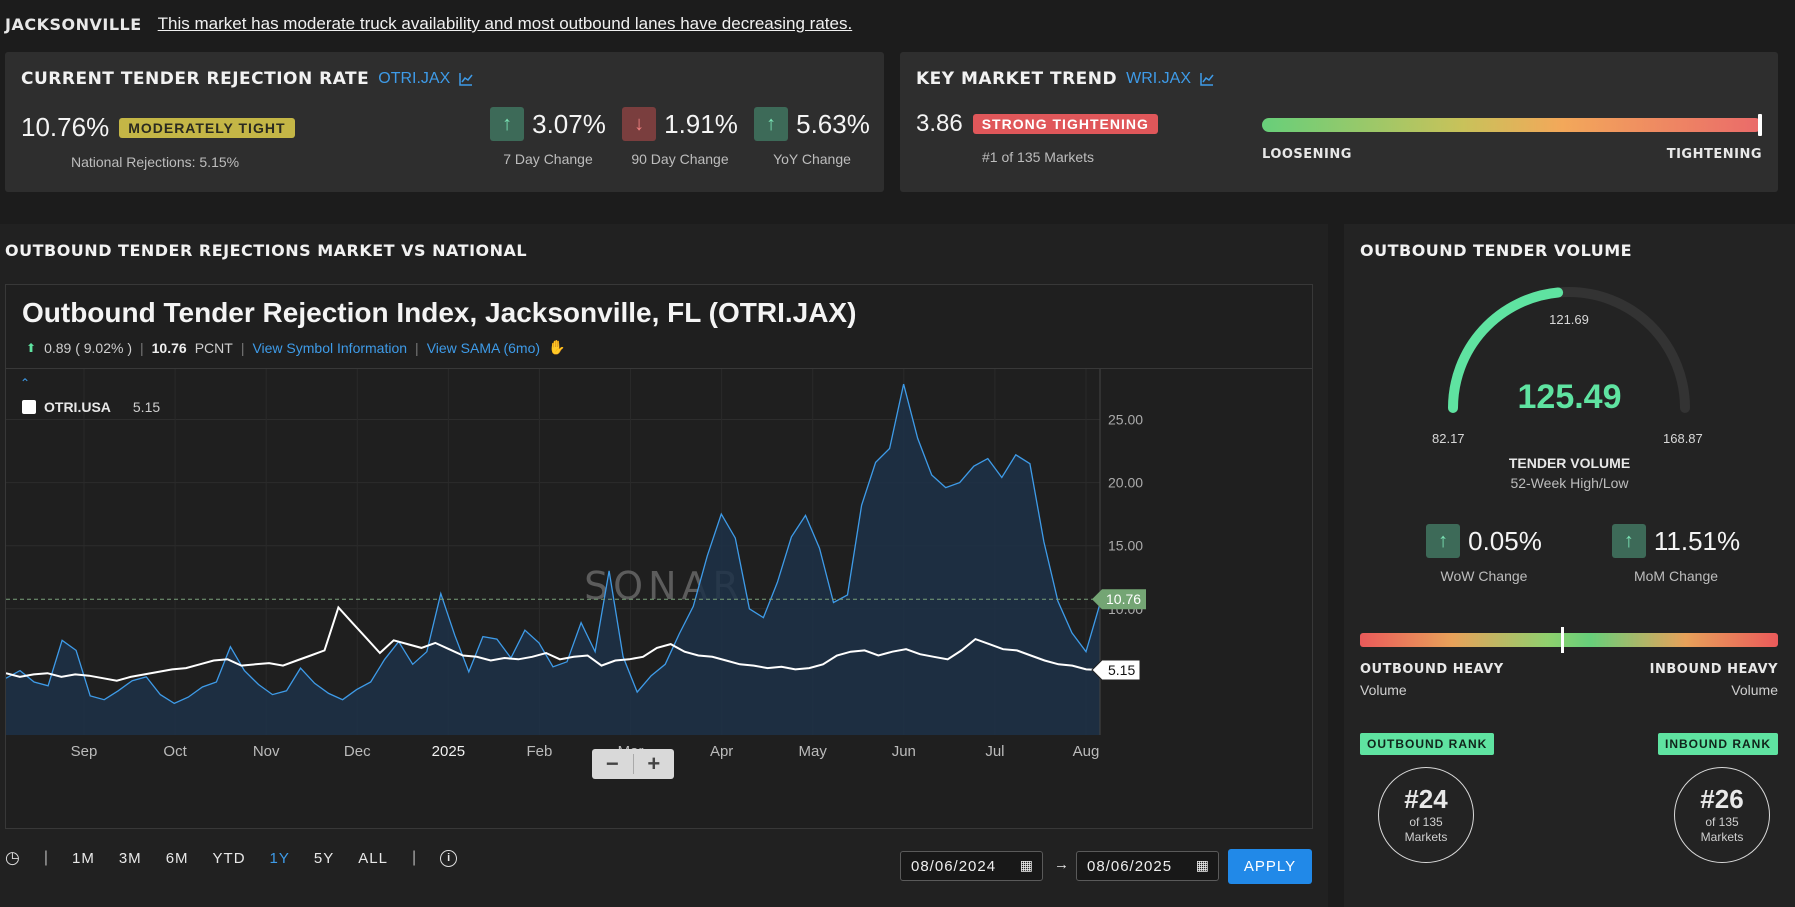 The width and height of the screenshot is (1795, 907). I want to click on rank-of-total: of 135, so click(1426, 822).